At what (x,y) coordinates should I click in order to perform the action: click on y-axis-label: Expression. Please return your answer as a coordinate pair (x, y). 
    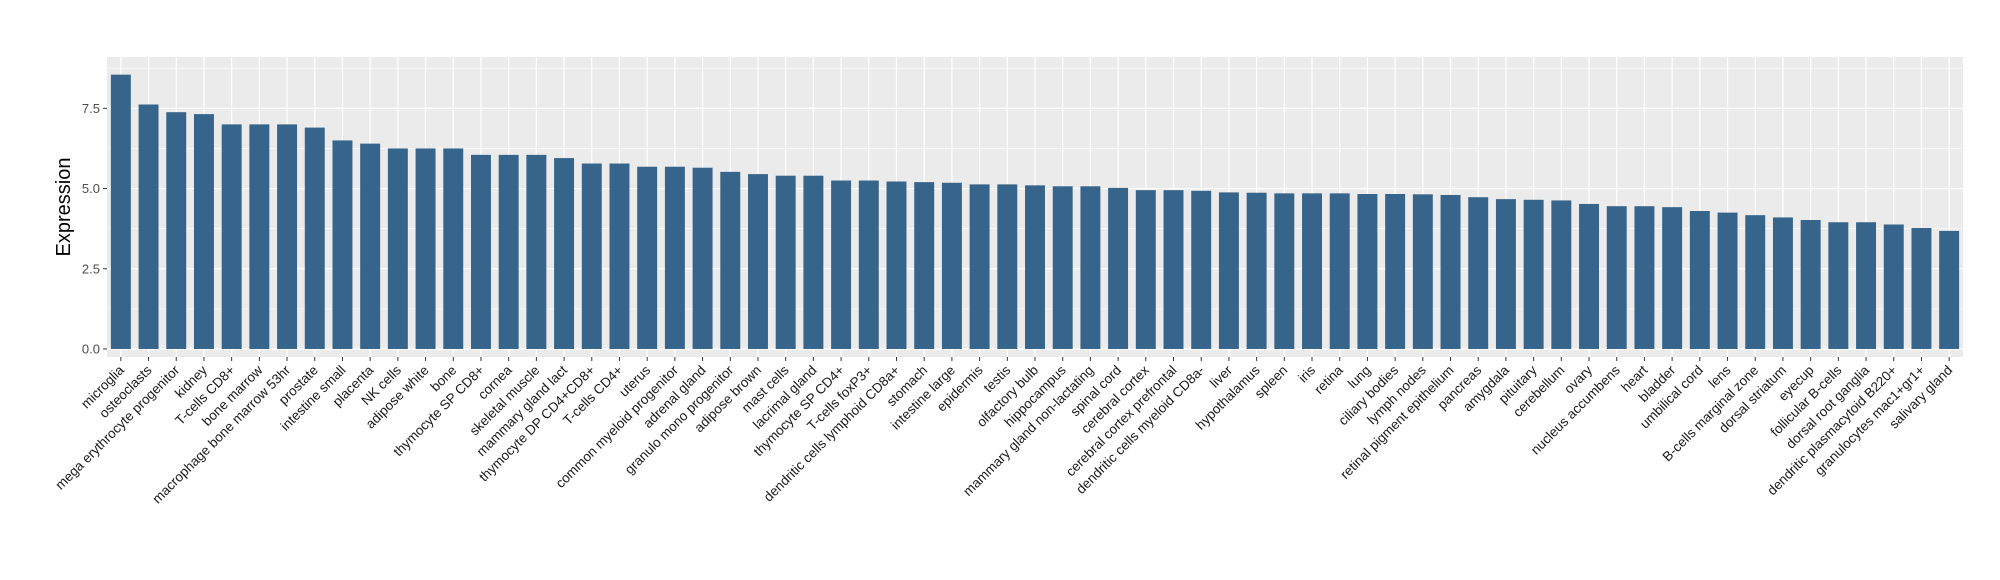
    Looking at the image, I should click on (64, 207).